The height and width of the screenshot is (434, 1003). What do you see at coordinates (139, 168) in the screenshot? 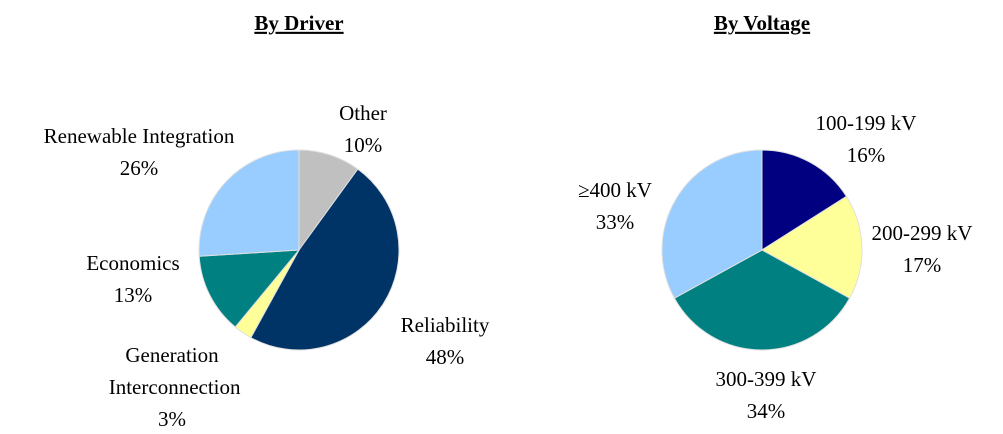
I see `slice-value-label: 26%` at bounding box center [139, 168].